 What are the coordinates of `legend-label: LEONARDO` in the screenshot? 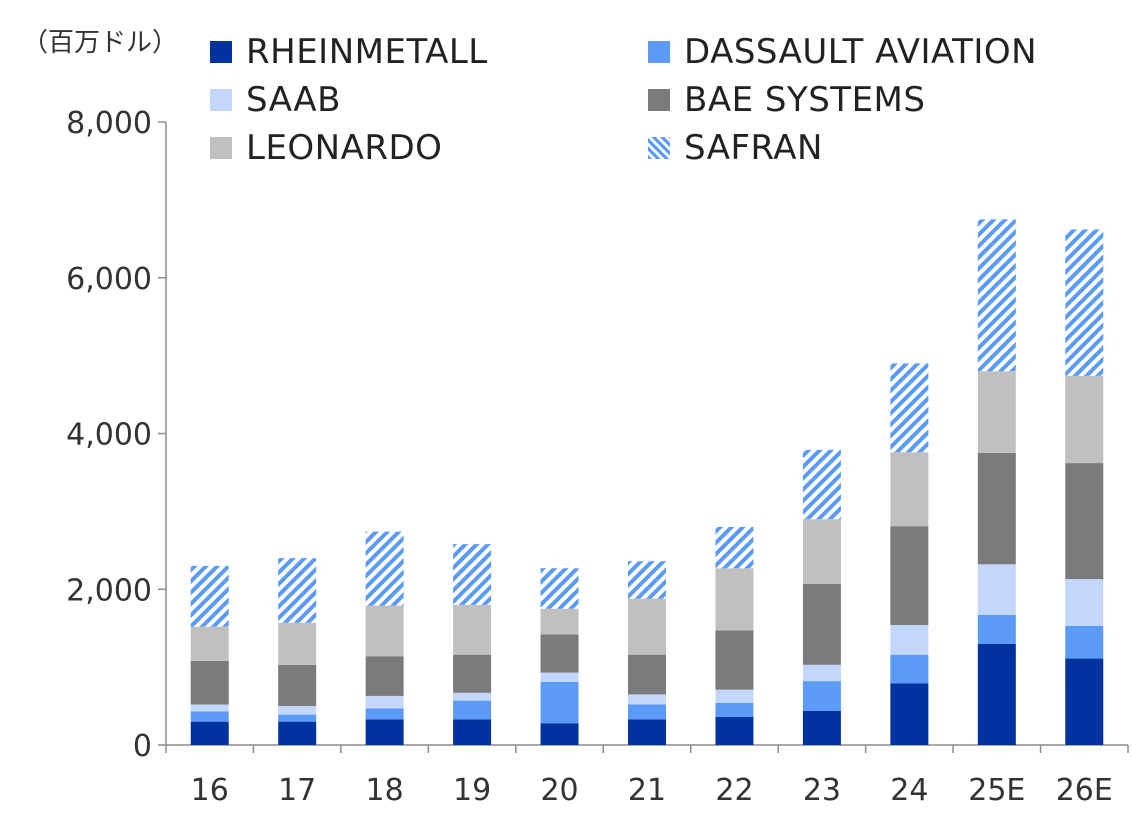 It's located at (344, 148).